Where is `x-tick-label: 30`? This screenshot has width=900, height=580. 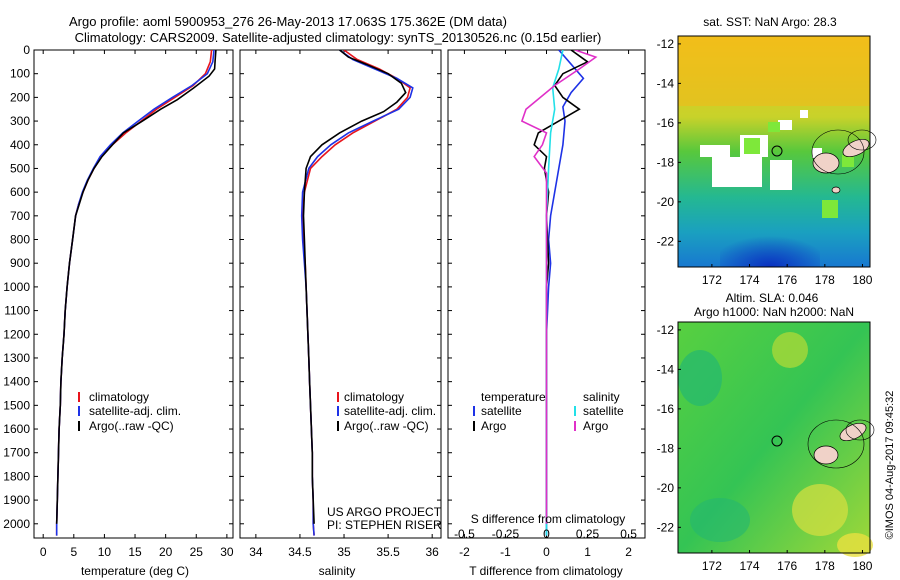
x-tick-label: 30 is located at coordinates (227, 552).